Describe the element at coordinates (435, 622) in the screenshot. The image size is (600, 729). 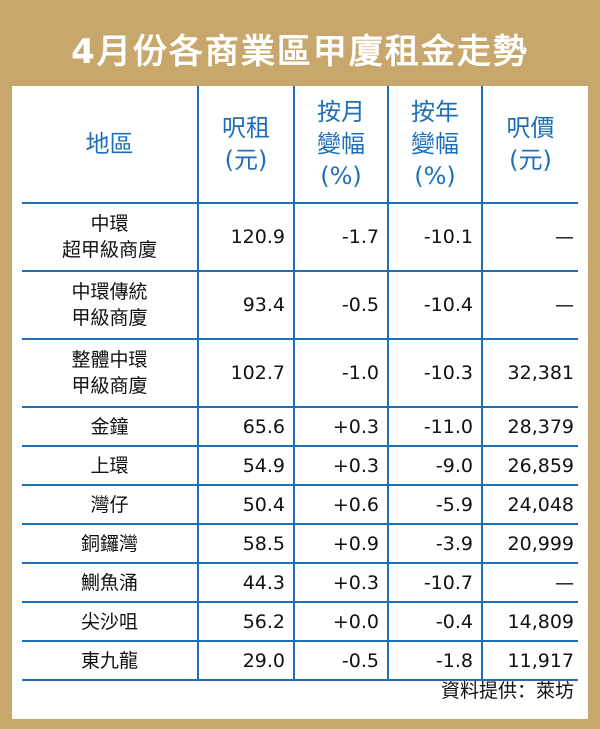
I see `yoy-cell: -0.4` at that location.